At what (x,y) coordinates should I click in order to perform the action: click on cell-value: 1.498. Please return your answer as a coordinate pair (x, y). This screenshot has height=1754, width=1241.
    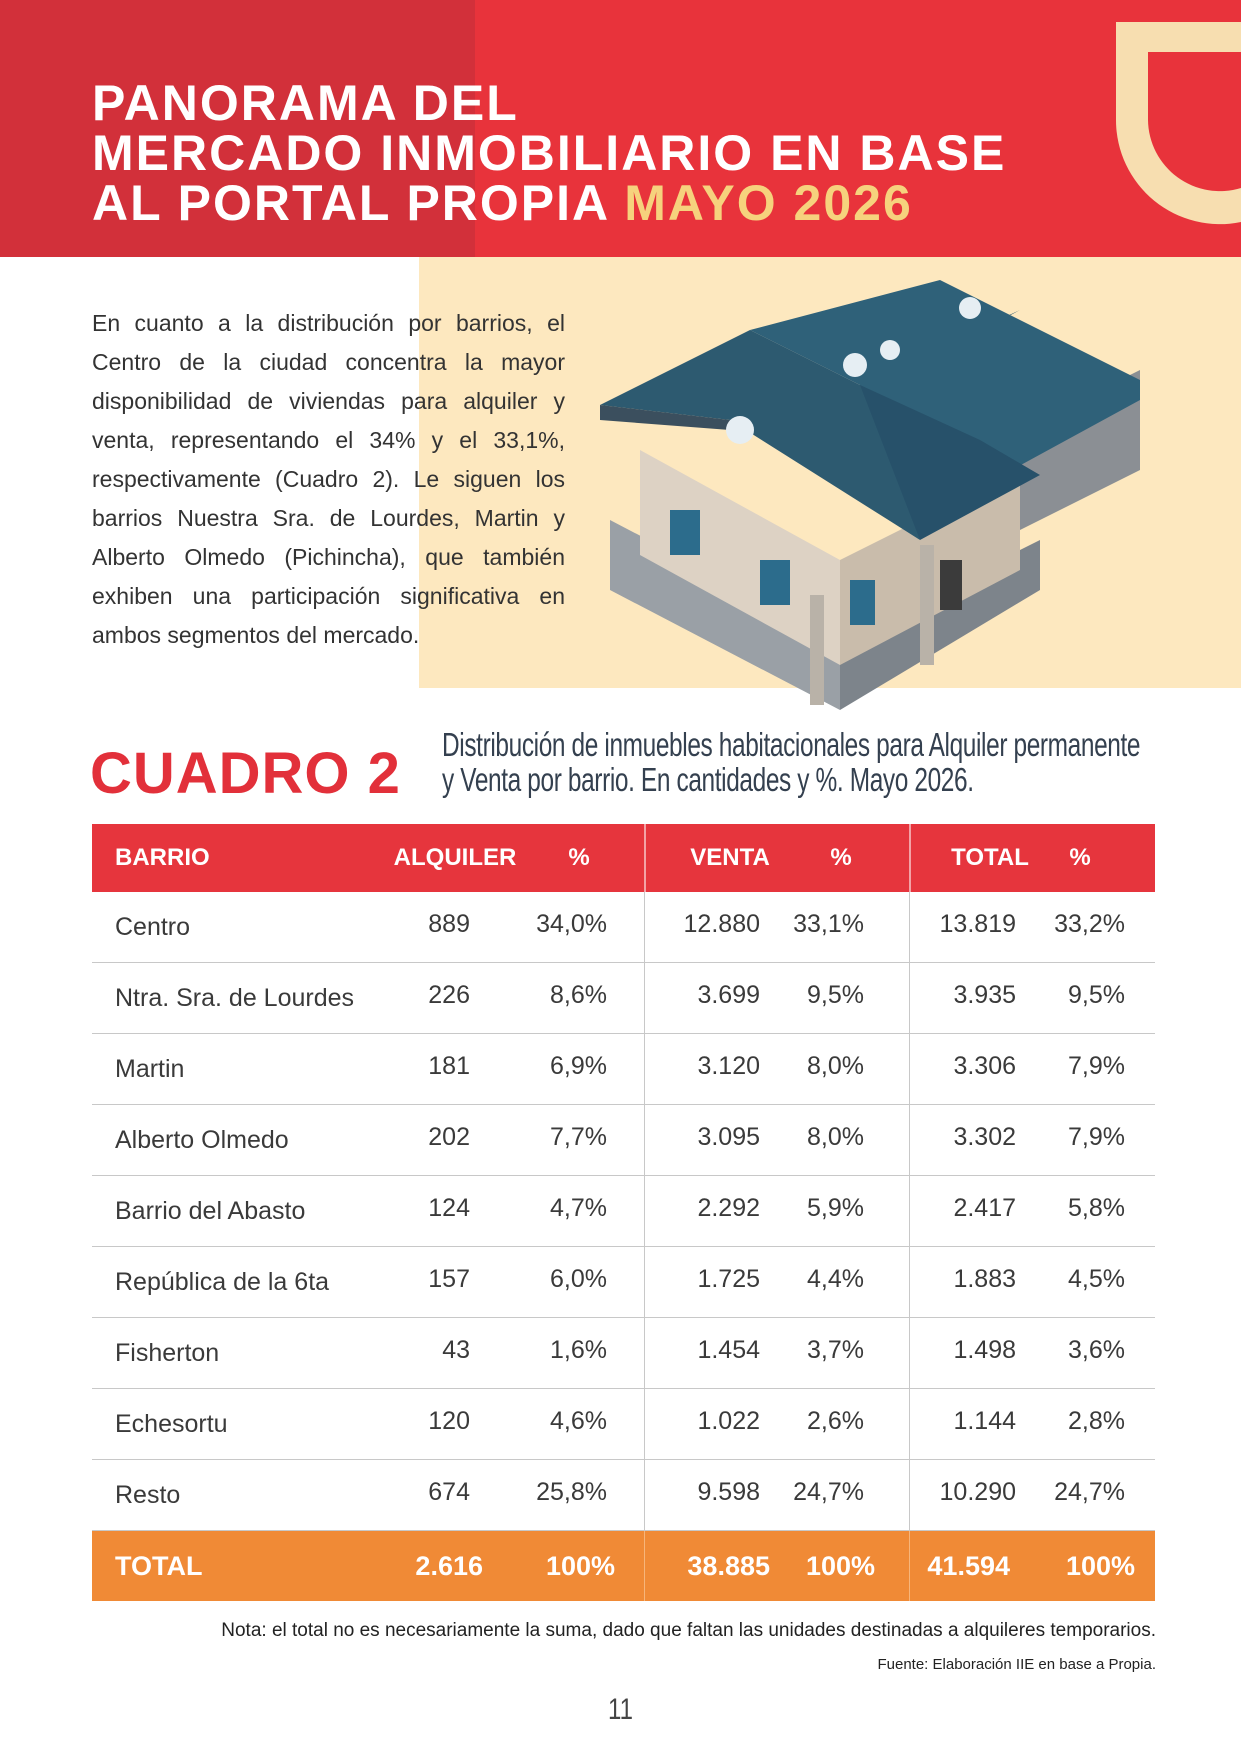
    Looking at the image, I should click on (984, 1350).